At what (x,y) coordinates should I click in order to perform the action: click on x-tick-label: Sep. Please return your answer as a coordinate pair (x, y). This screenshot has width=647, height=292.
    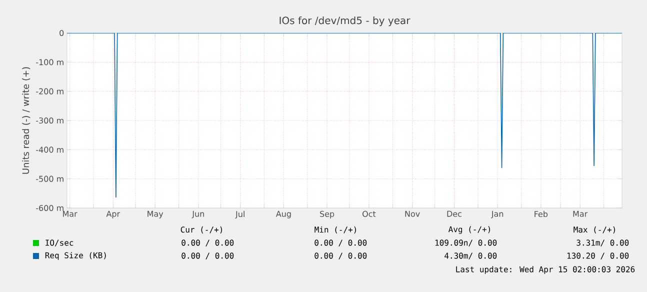
    Looking at the image, I should click on (327, 214).